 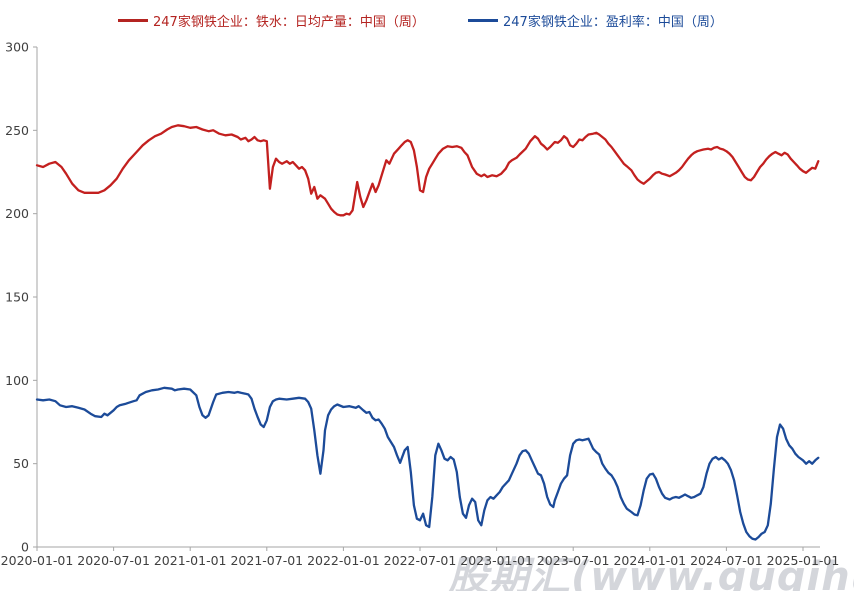 What do you see at coordinates (427, 170) in the screenshot?
I see `hot-metal-output-line` at bounding box center [427, 170].